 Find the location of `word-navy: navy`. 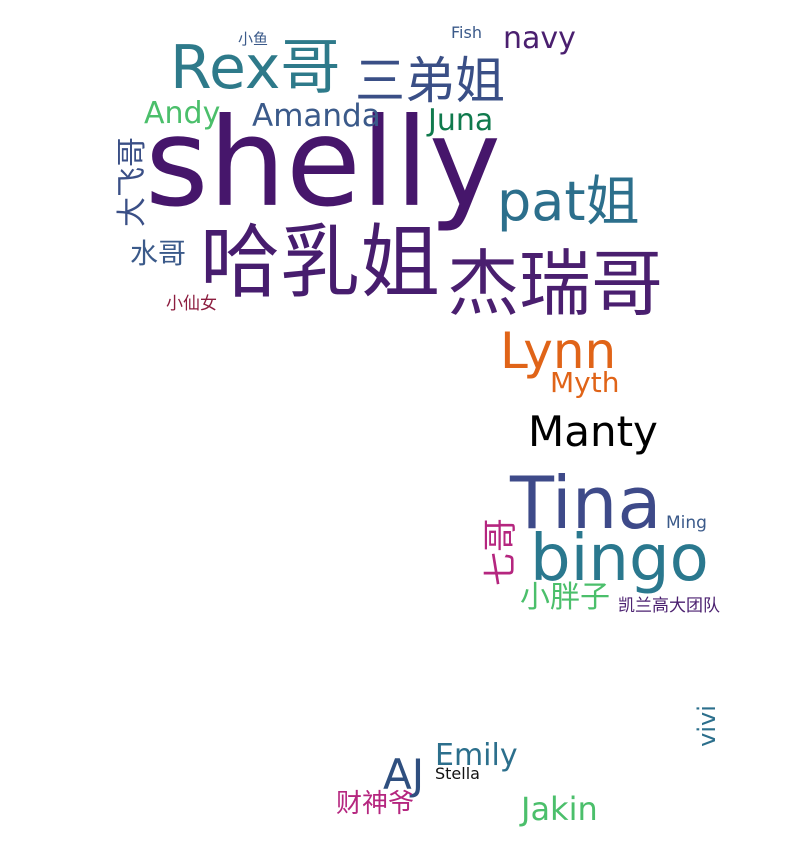

word-navy: navy is located at coordinates (539, 38).